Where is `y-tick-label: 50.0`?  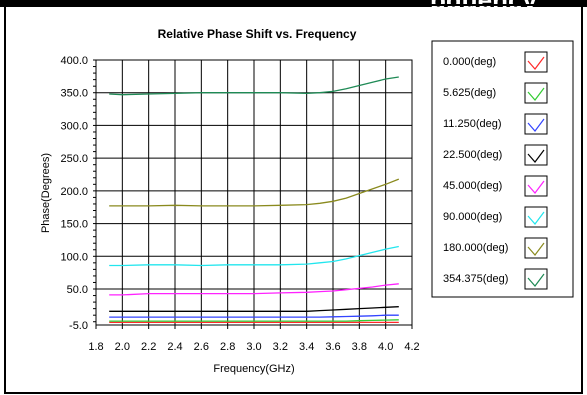 y-tick-label: 50.0 is located at coordinates (77, 290).